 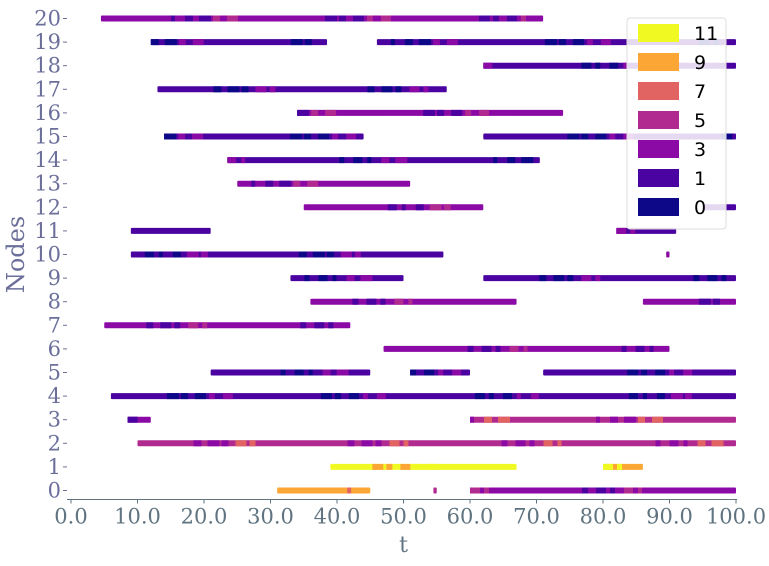 What do you see at coordinates (423, 466) in the screenshot?
I see `node-1-interval` at bounding box center [423, 466].